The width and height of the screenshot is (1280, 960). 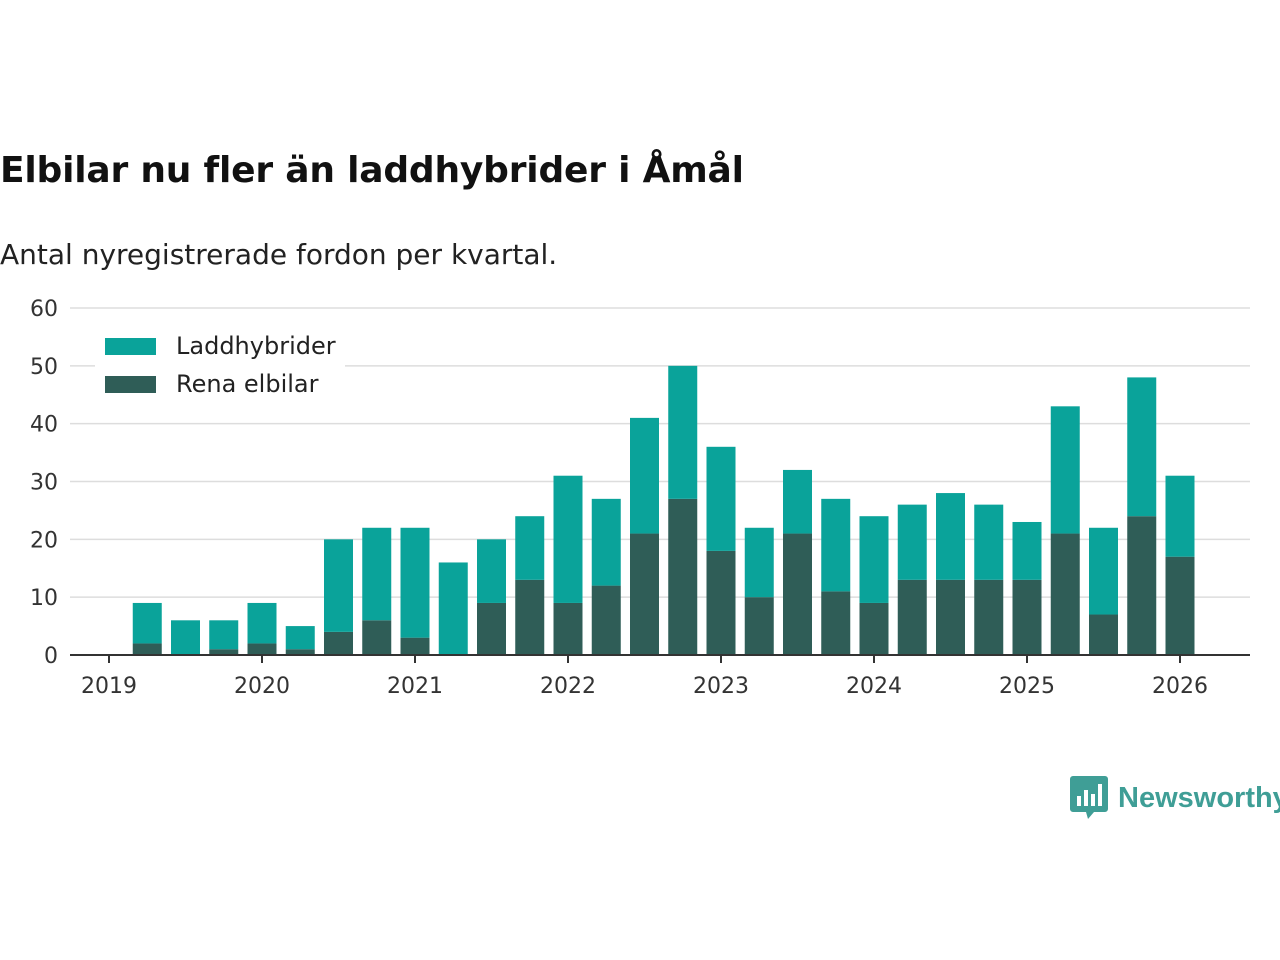 I want to click on x-tick-label: 2025, so click(x=1027, y=686).